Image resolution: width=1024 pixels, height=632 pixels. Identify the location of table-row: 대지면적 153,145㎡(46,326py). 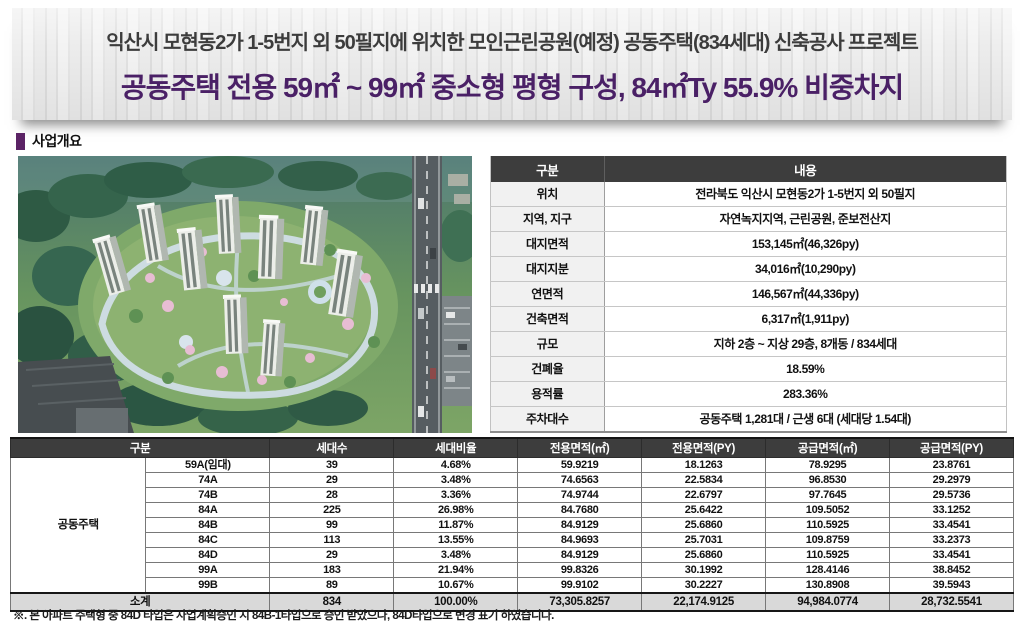
(748, 244).